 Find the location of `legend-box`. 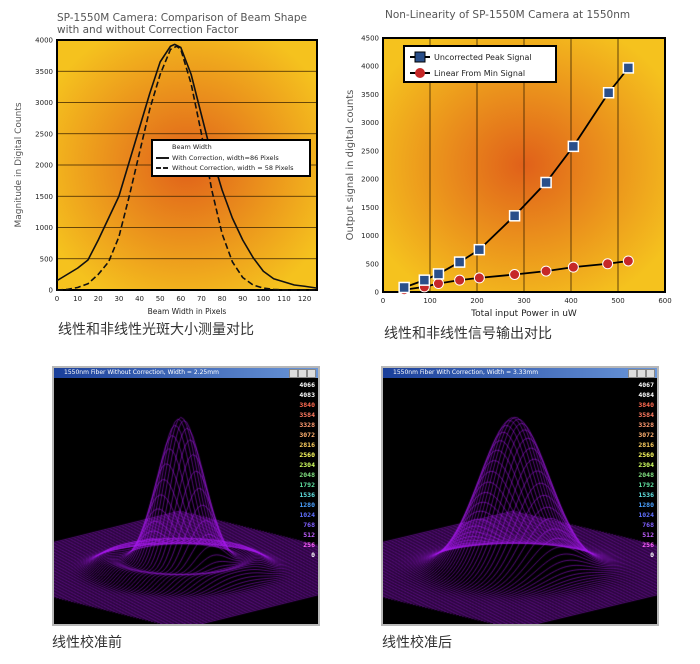

legend-box is located at coordinates (231, 158).